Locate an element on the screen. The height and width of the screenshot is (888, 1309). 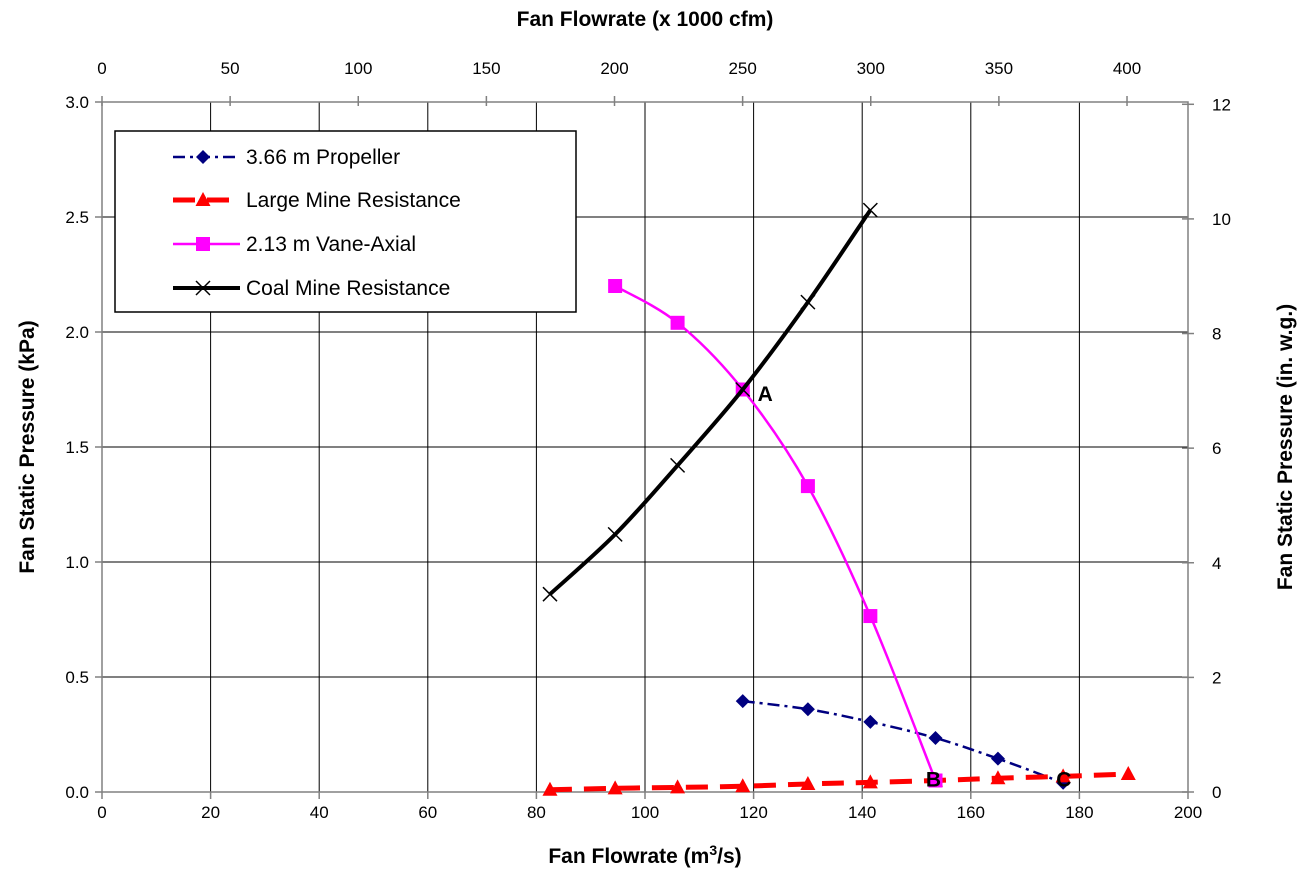
annotation-label: C is located at coordinates (1063, 779).